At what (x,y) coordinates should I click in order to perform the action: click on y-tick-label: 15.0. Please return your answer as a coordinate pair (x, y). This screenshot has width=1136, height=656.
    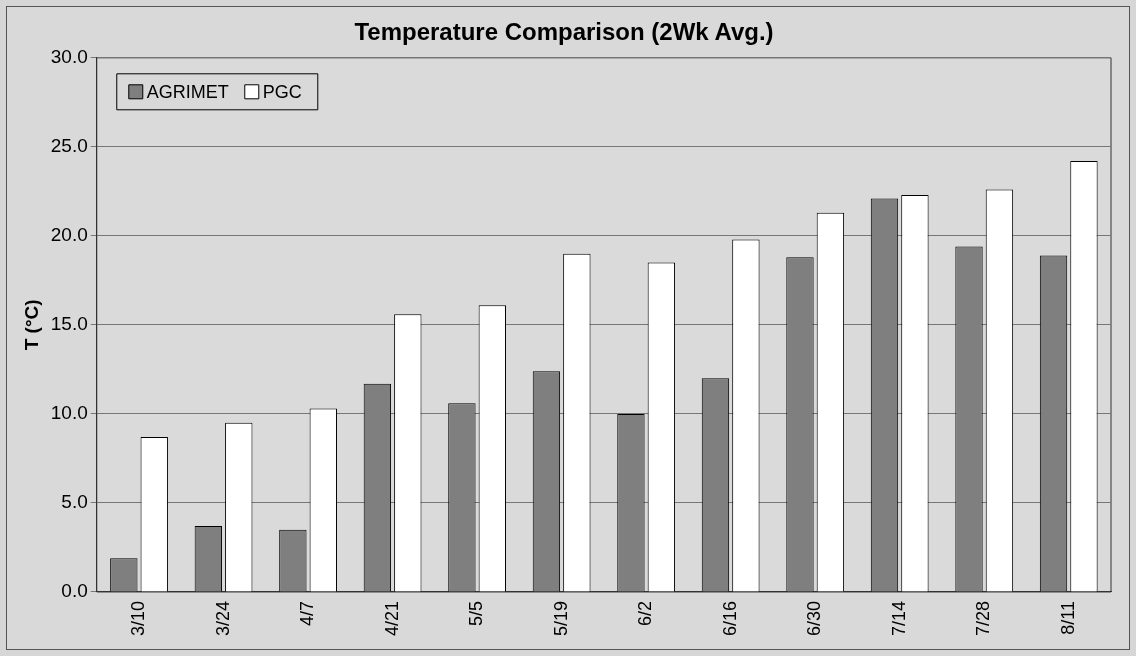
    Looking at the image, I should click on (69, 324).